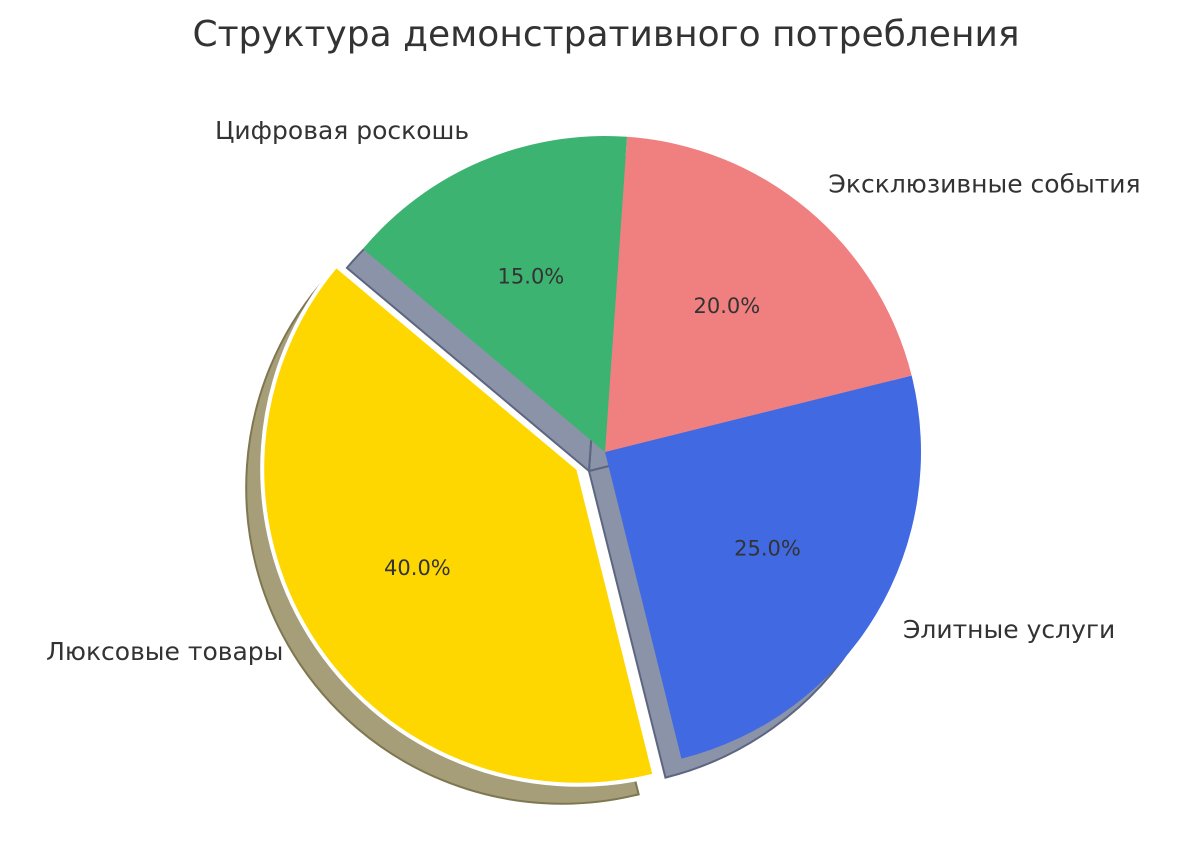  I want to click on slice-цифровая-роскошь-percent-label: 15.0%, so click(531, 276).